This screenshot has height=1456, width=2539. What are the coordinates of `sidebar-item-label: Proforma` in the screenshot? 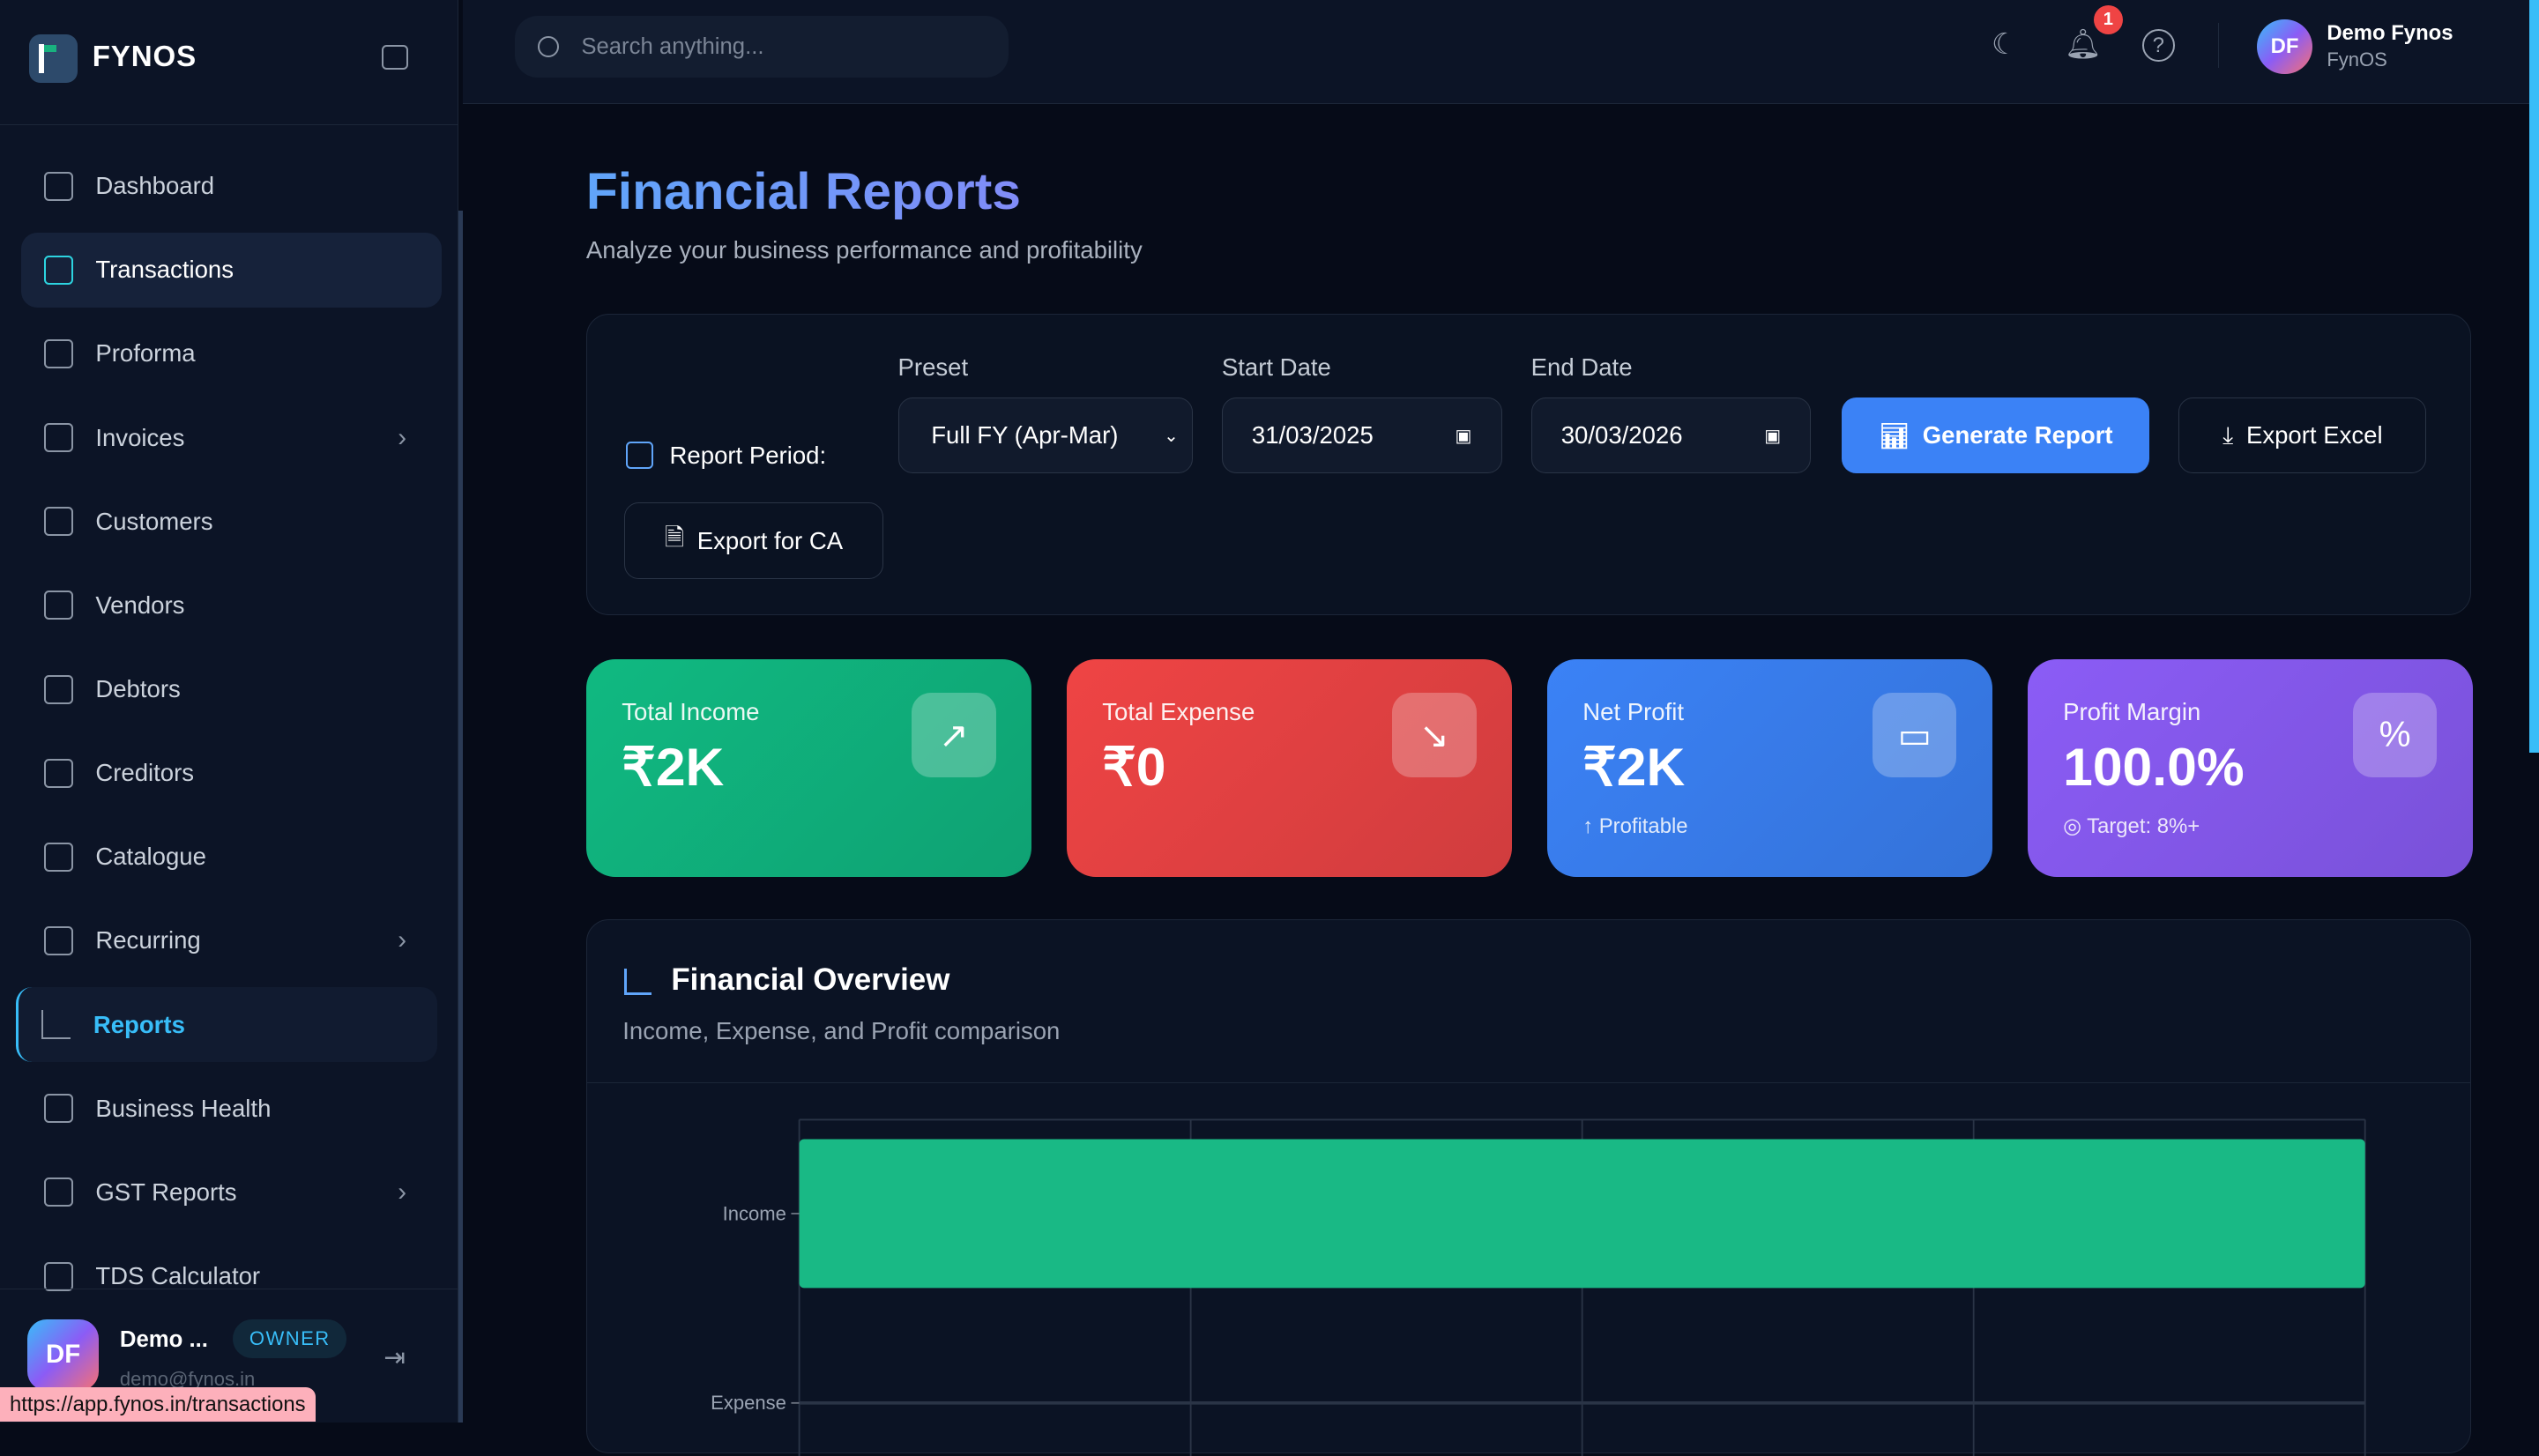 It's located at (145, 353).